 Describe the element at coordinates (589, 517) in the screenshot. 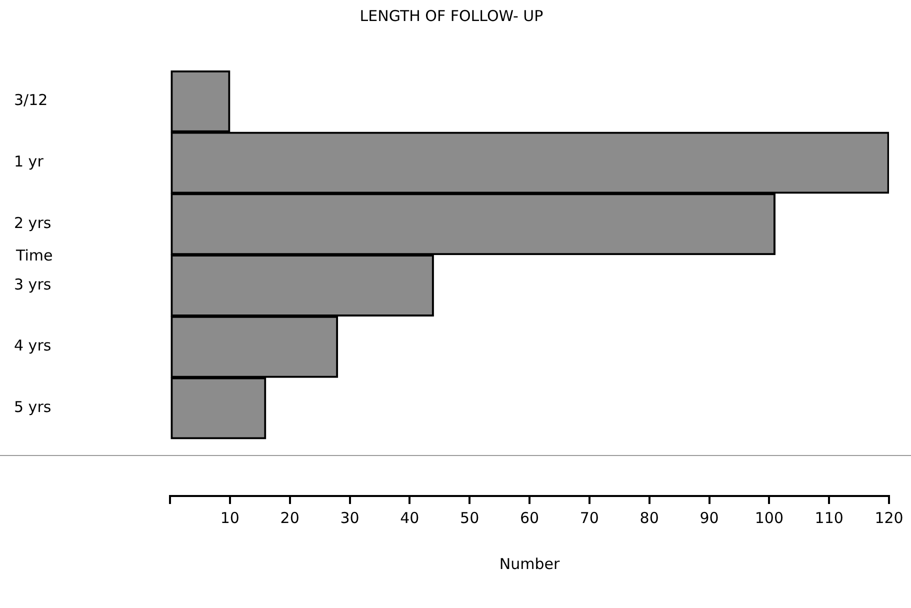

I see `x-tick-label: 70` at that location.